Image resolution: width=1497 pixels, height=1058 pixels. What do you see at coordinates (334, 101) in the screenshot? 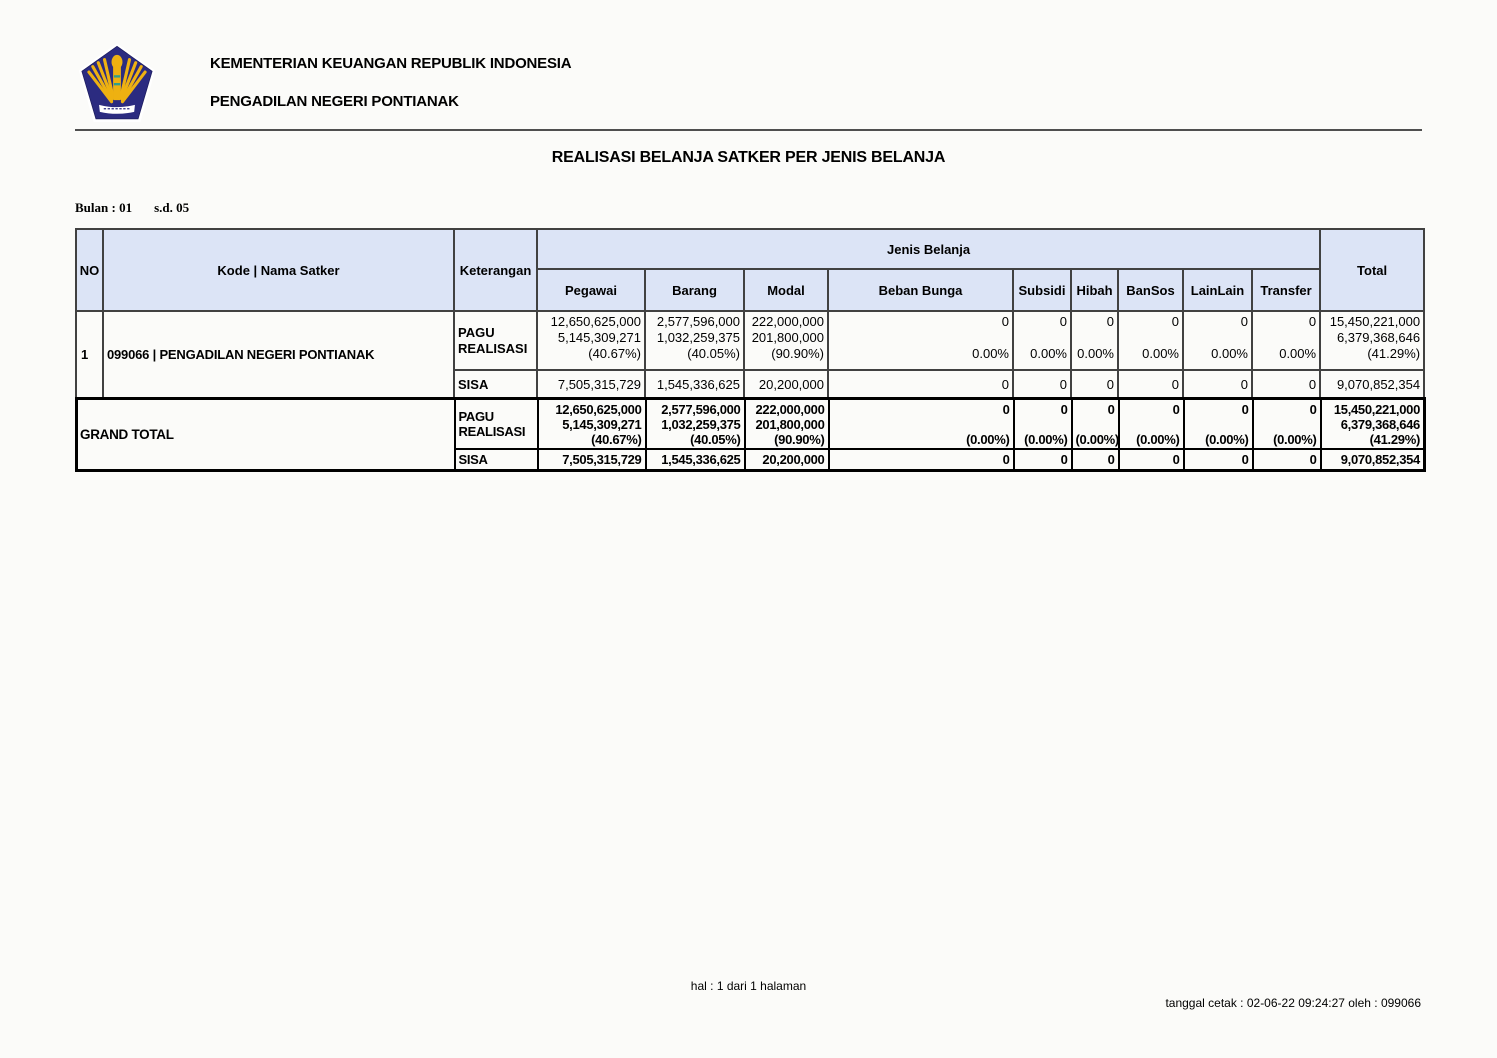
I see `satker-name-header: PENGADILAN NEGERI PONTIANAK` at bounding box center [334, 101].